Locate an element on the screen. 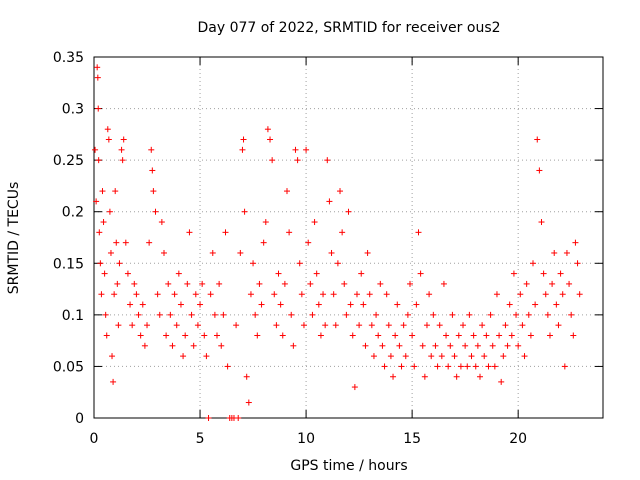 The image size is (640, 480). y-tick-label: 0.3 is located at coordinates (73, 110).